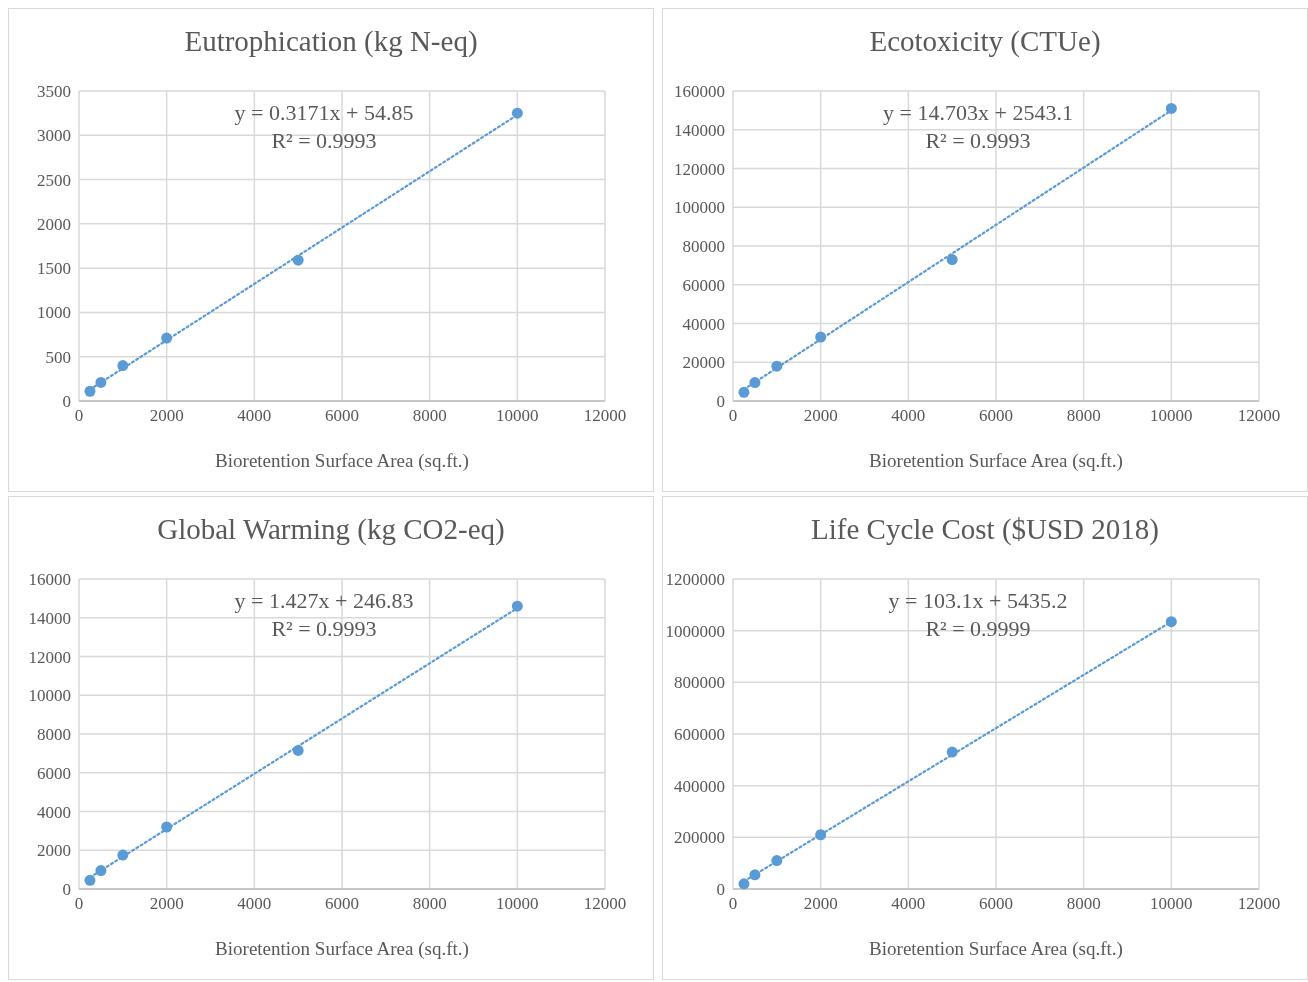 The width and height of the screenshot is (1308, 982). What do you see at coordinates (324, 113) in the screenshot?
I see `annotation: y = 0.3171x + 54.85` at bounding box center [324, 113].